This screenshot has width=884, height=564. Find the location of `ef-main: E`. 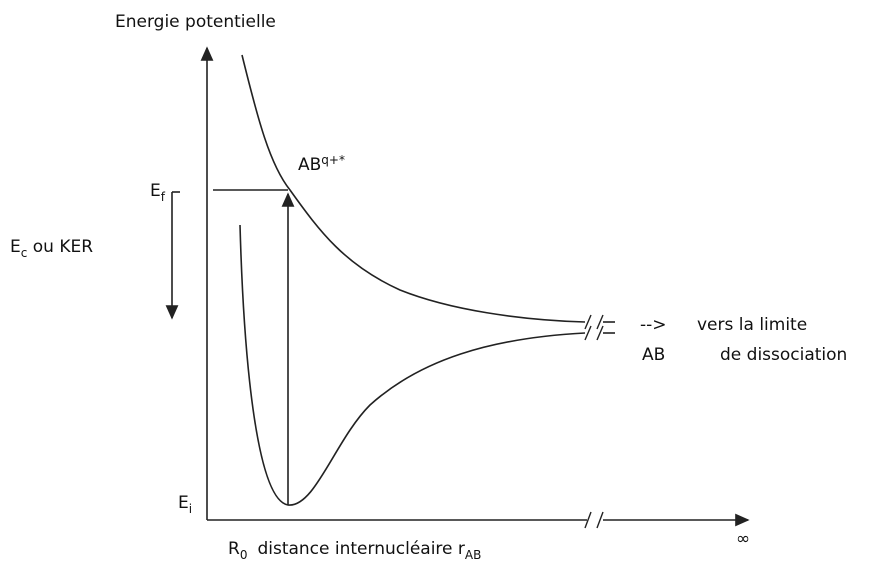

ef-main: E is located at coordinates (155, 191).